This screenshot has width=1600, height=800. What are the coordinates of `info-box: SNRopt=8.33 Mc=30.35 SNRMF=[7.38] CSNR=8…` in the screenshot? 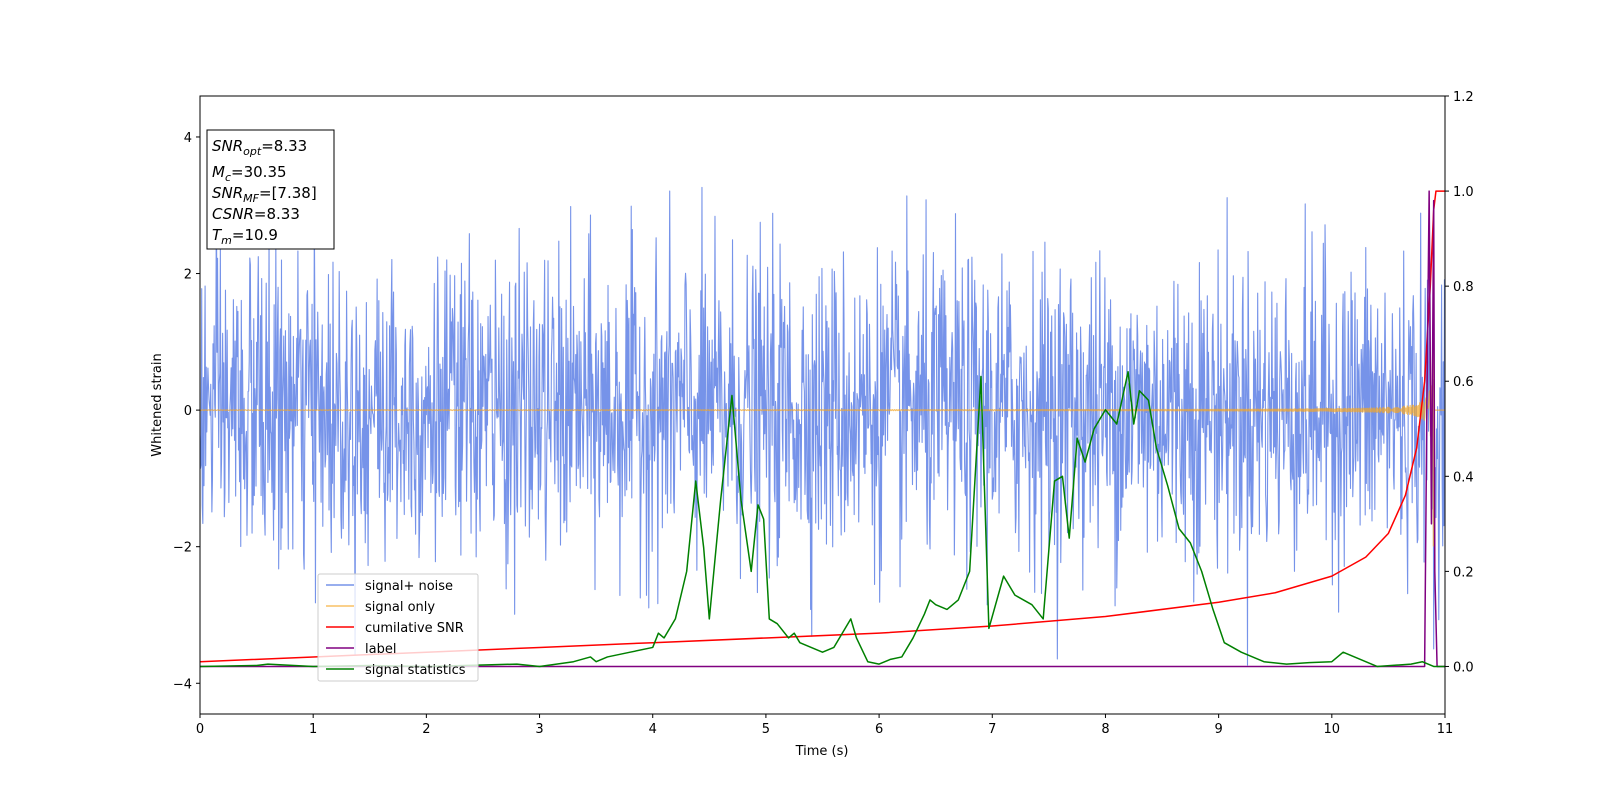 It's located at (270, 189).